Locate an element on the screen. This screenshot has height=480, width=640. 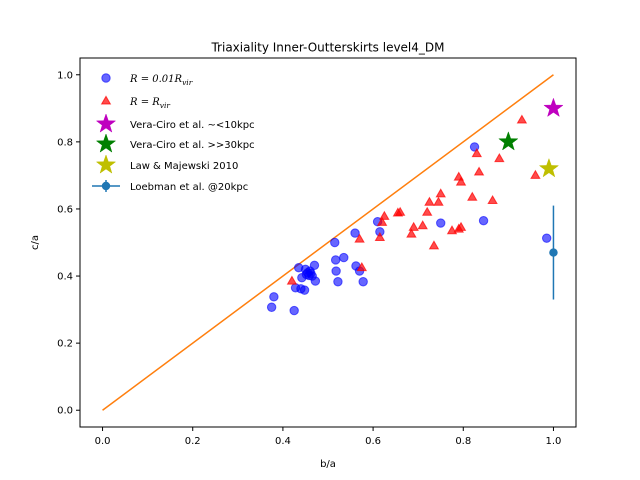
y-tick-label: 0.6 is located at coordinates (65, 209).